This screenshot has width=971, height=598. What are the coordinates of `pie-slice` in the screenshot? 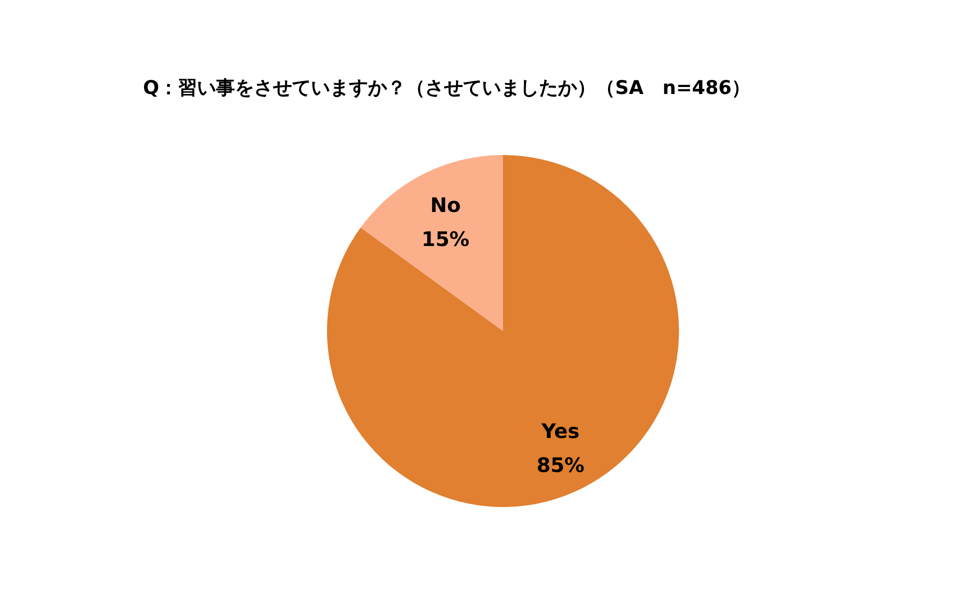 It's located at (431, 243).